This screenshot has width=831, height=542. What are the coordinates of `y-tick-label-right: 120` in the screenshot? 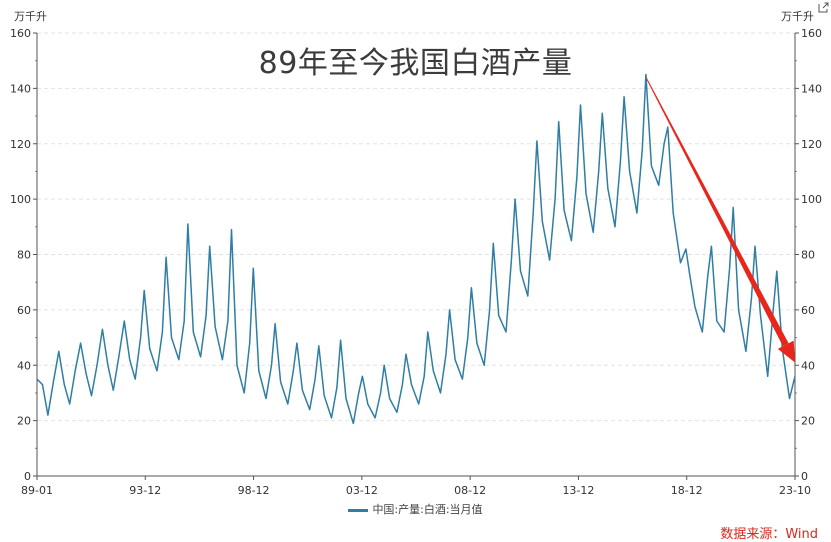 It's located at (811, 144).